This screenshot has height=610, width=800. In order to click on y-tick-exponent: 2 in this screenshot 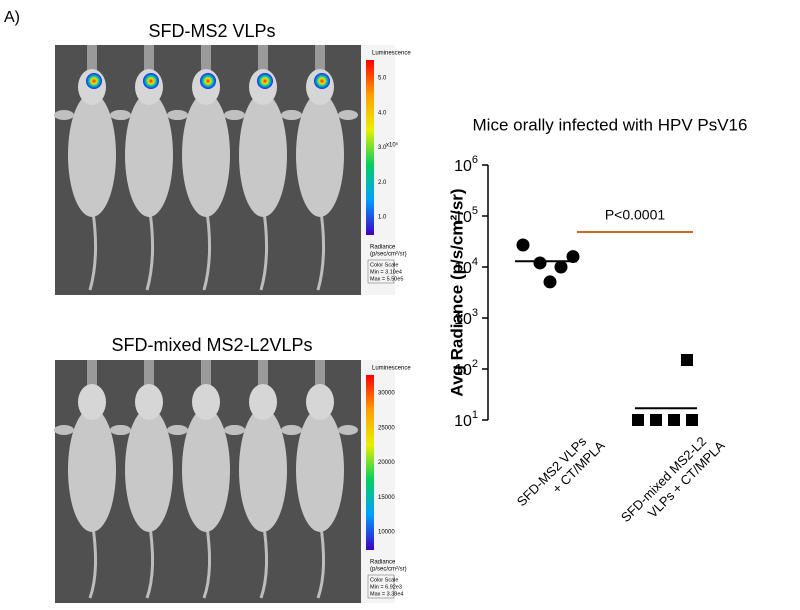, I will do `click(475, 364)`.